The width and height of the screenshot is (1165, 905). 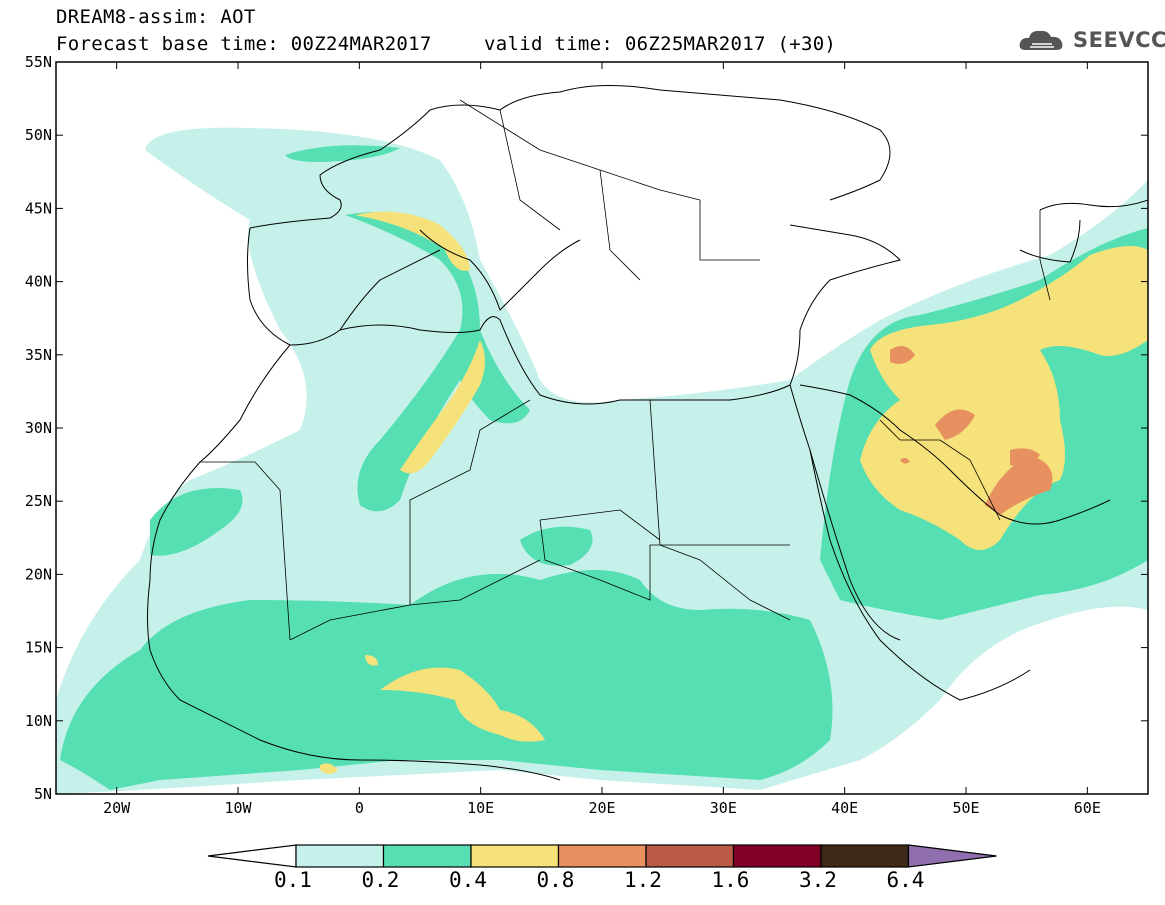 I want to click on lon-label: 20W, so click(x=117, y=808).